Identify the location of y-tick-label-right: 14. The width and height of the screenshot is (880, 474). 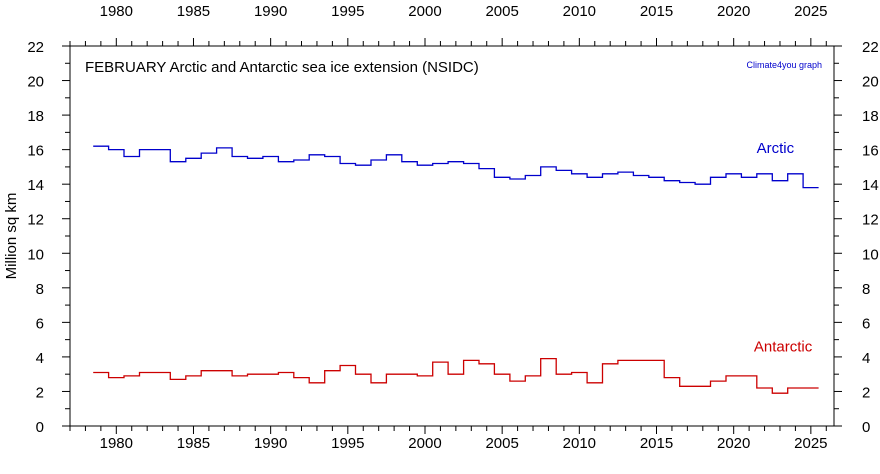
(870, 185).